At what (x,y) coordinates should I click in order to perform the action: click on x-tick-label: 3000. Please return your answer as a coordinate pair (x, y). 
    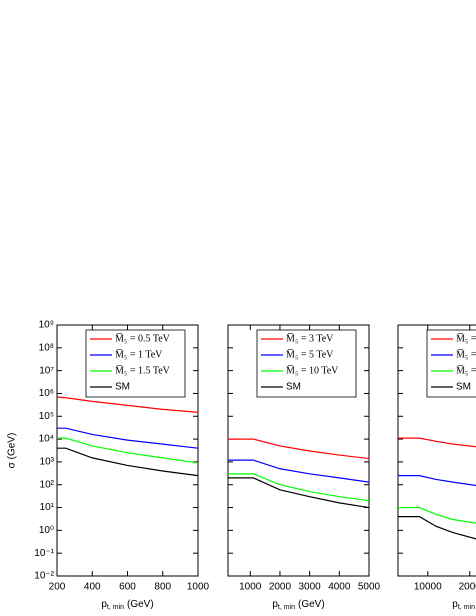
    Looking at the image, I should click on (310, 587).